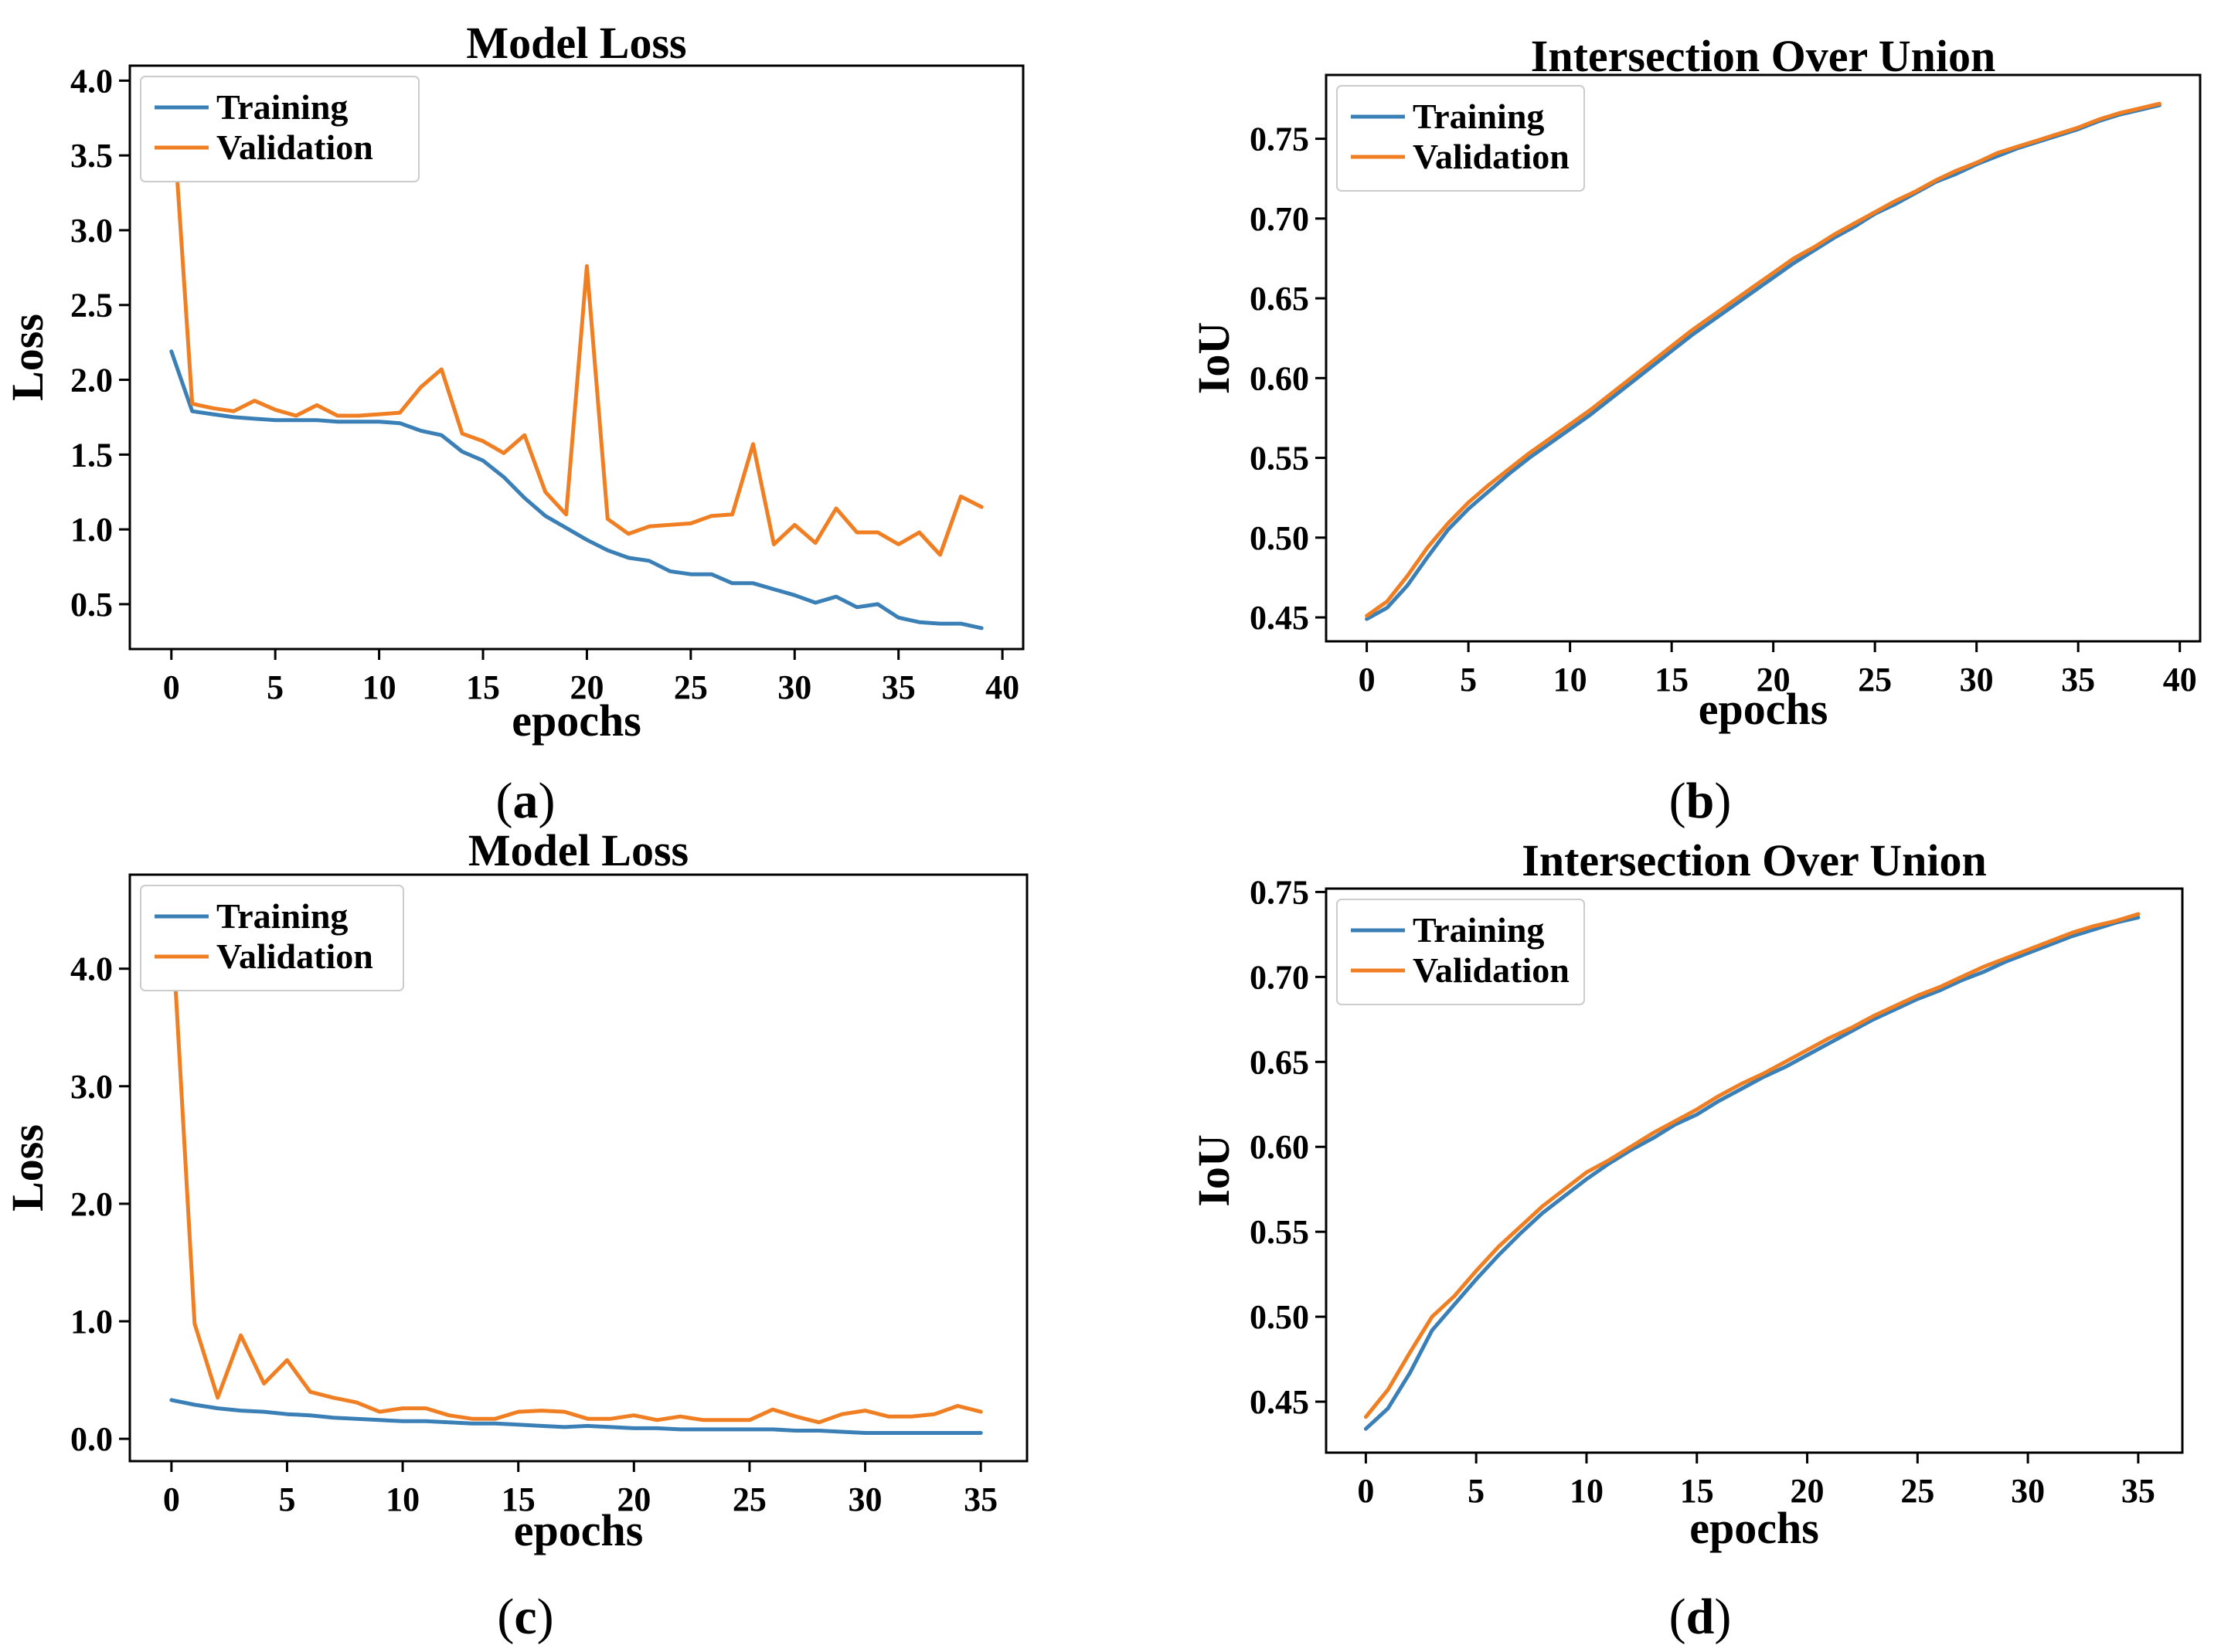 This screenshot has width=2221, height=1652. What do you see at coordinates (1754, 860) in the screenshot?
I see `chart-title-d: Intersection Over Union` at bounding box center [1754, 860].